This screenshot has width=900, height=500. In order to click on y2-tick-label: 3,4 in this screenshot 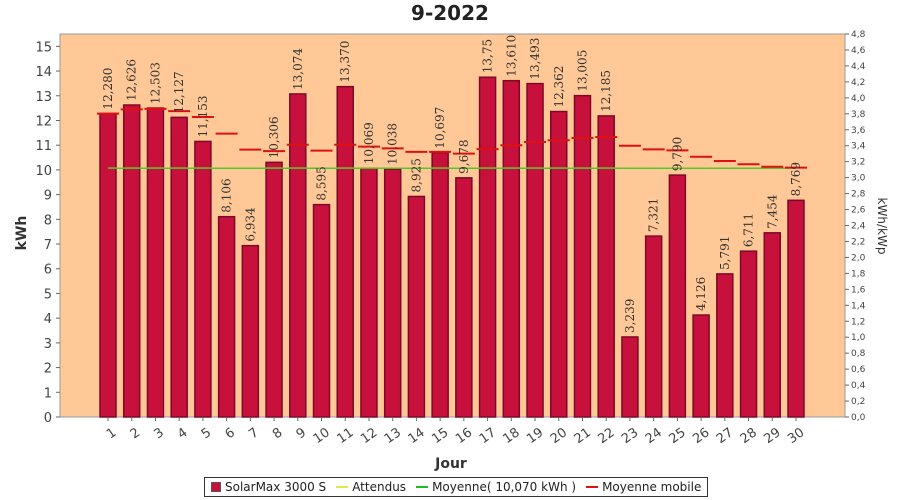, I will do `click(858, 147)`.